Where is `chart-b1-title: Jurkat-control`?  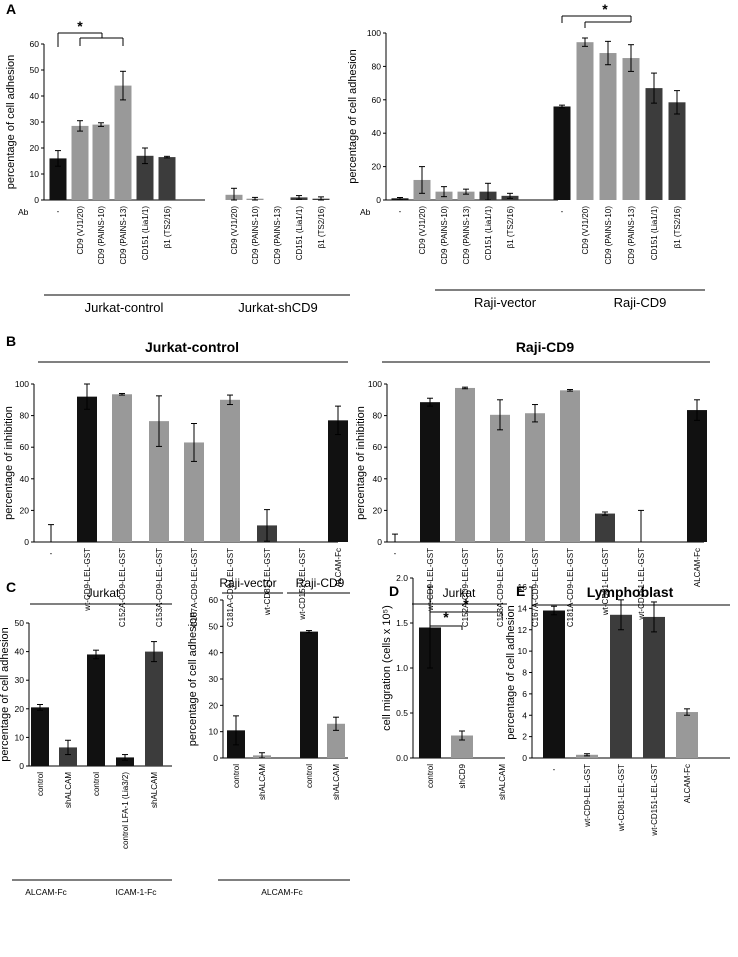
chart-b1-title: Jurkat-control is located at coordinates (192, 347).